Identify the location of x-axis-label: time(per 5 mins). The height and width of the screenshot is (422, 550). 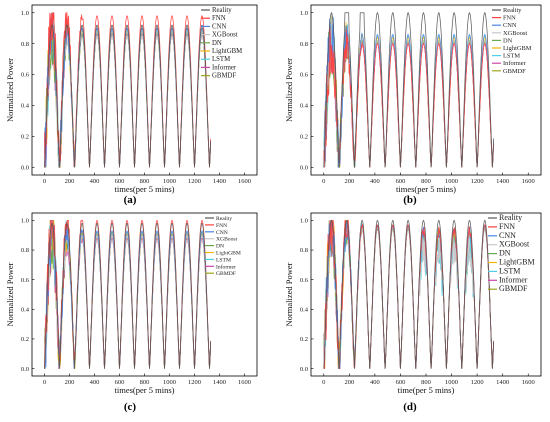
(426, 390).